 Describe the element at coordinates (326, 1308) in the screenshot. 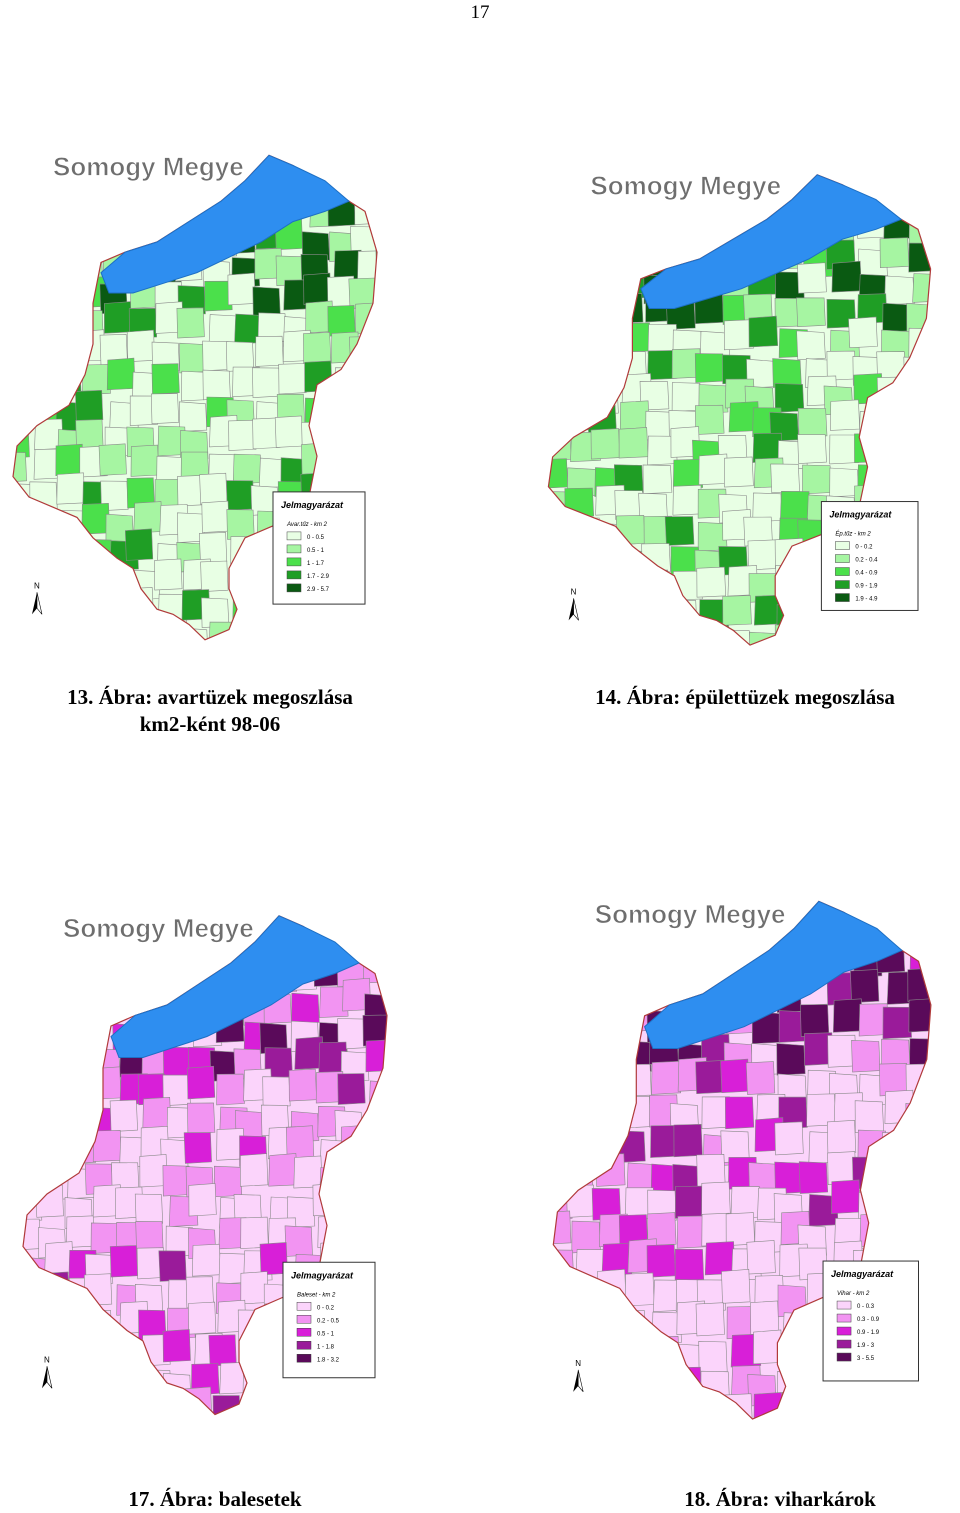

I see `legend-label: 0 - 0.2` at that location.